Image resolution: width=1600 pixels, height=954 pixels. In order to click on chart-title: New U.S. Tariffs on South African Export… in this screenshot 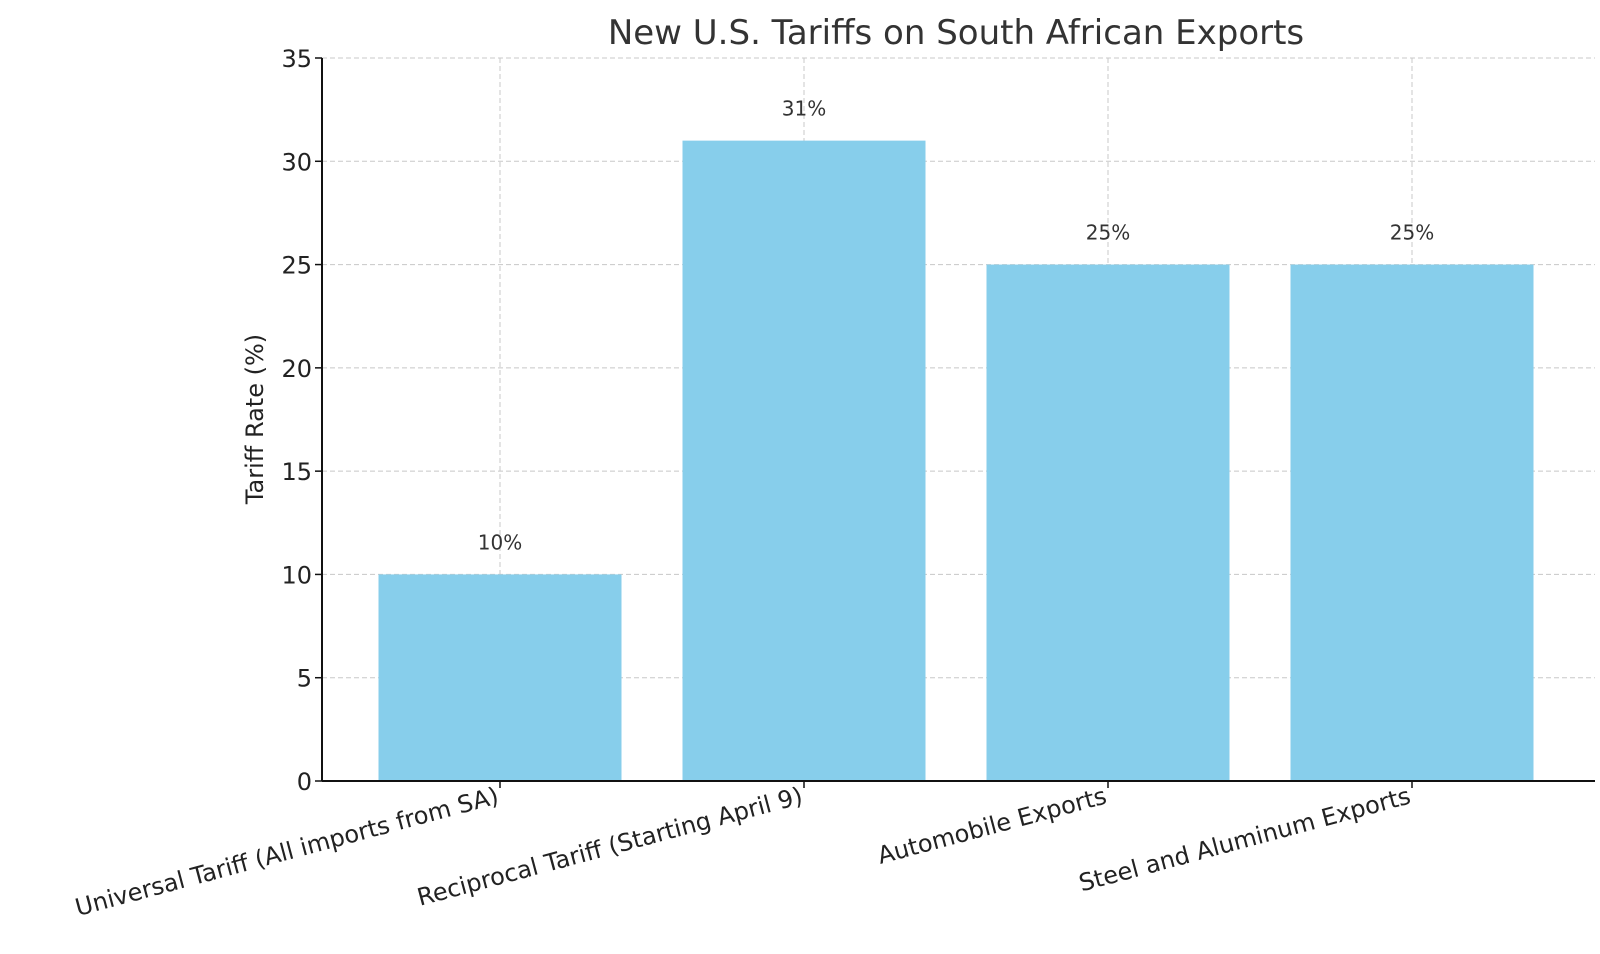, I will do `click(956, 33)`.